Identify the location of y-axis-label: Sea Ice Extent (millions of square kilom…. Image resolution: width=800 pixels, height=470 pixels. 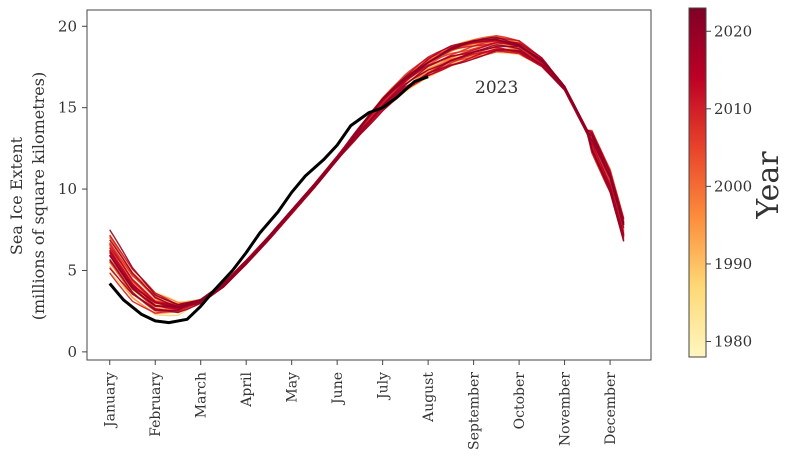
(27, 196).